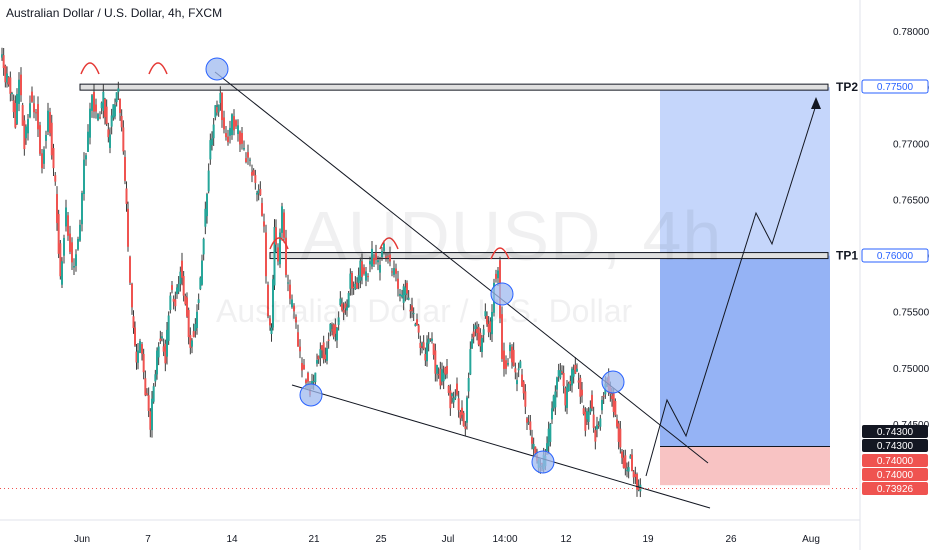  I want to click on touch-circle, so click(543, 462).